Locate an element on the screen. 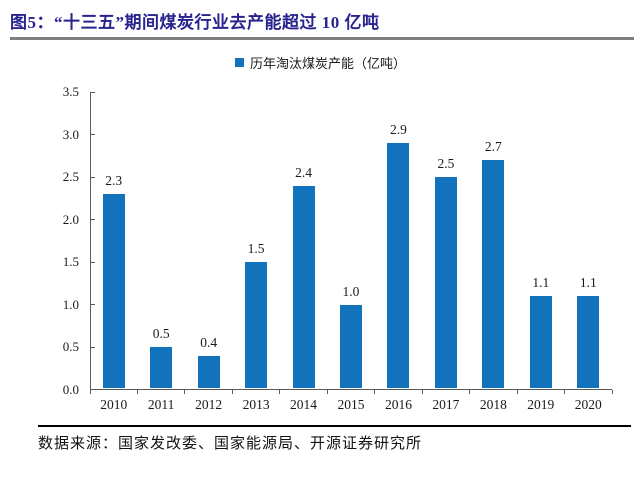 This screenshot has height=502, width=641. y-axis-tick-label: 0.5 is located at coordinates (70, 347).